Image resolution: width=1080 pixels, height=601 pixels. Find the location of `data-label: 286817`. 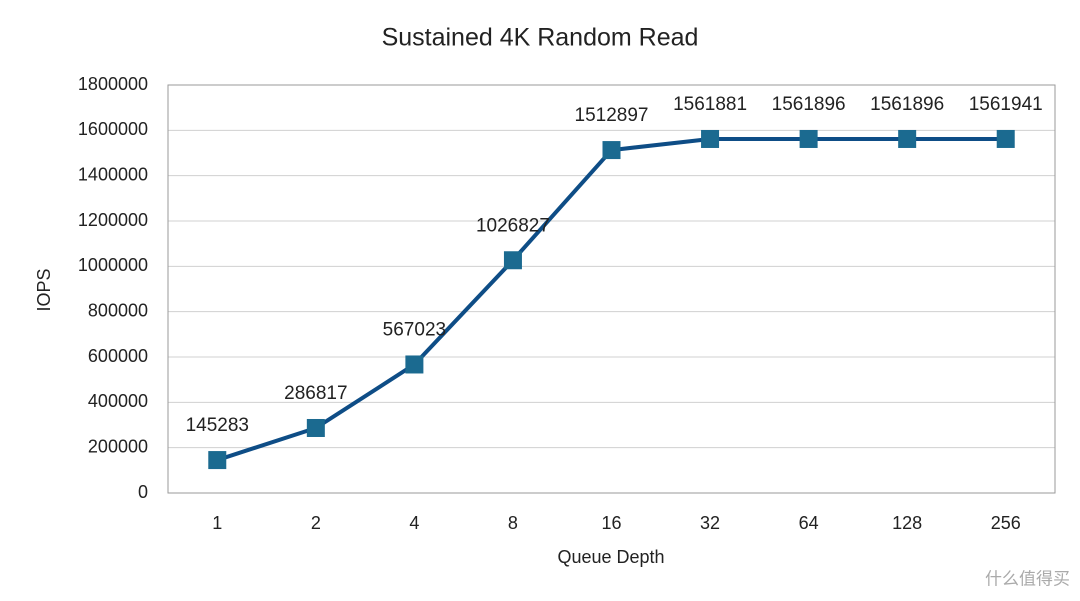

data-label: 286817 is located at coordinates (315, 393).